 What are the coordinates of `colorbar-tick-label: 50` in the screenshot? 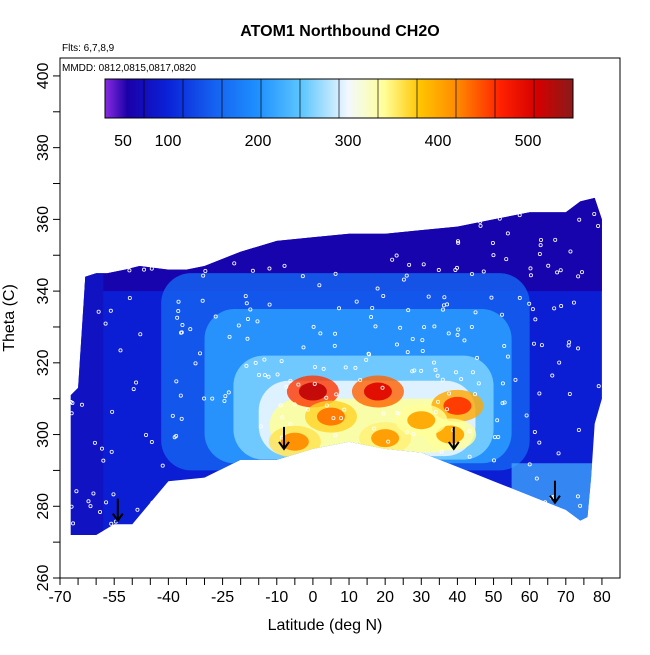 It's located at (123, 141).